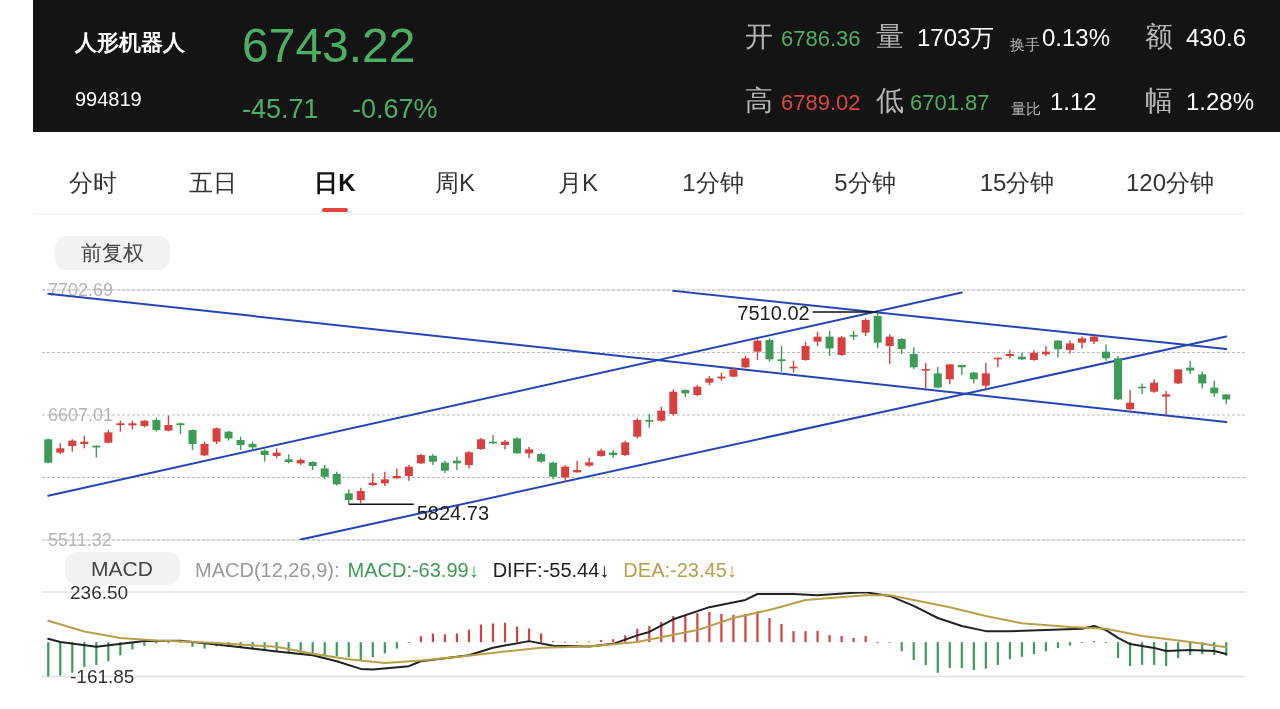  Describe the element at coordinates (80, 540) in the screenshot. I see `y-tick-label: 5511.32` at that location.